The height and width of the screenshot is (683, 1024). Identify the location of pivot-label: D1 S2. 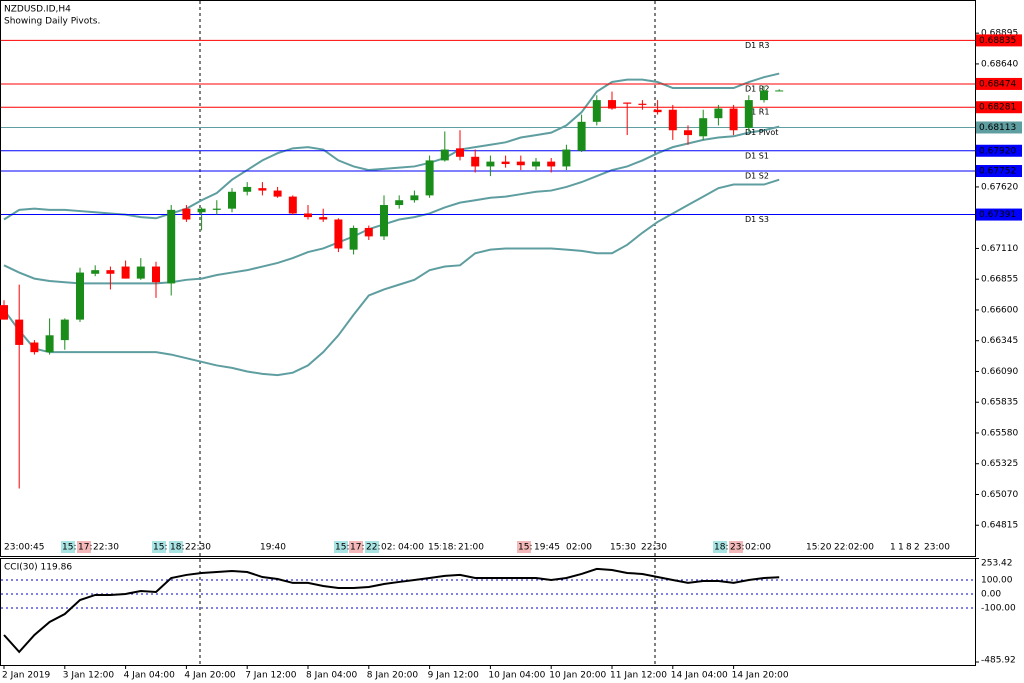
(757, 176).